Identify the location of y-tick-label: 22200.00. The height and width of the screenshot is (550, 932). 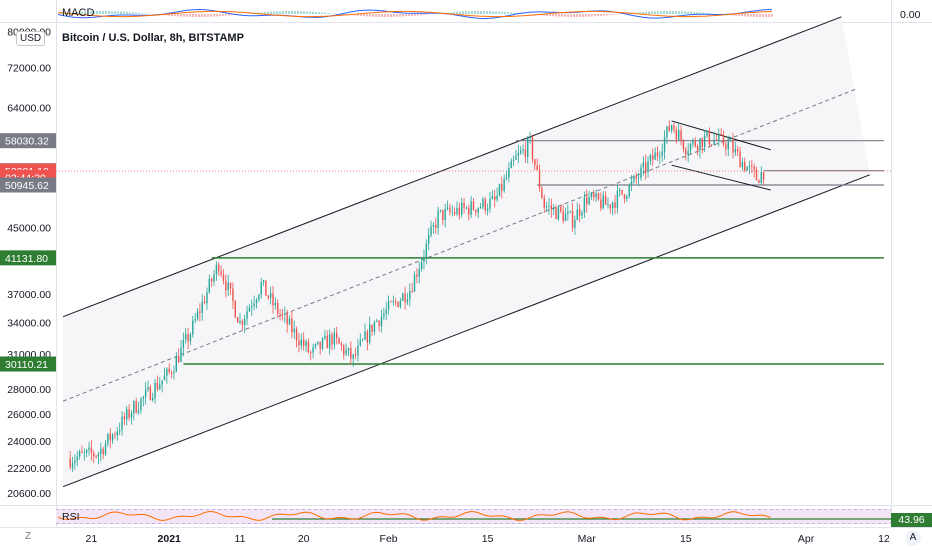
(29, 469).